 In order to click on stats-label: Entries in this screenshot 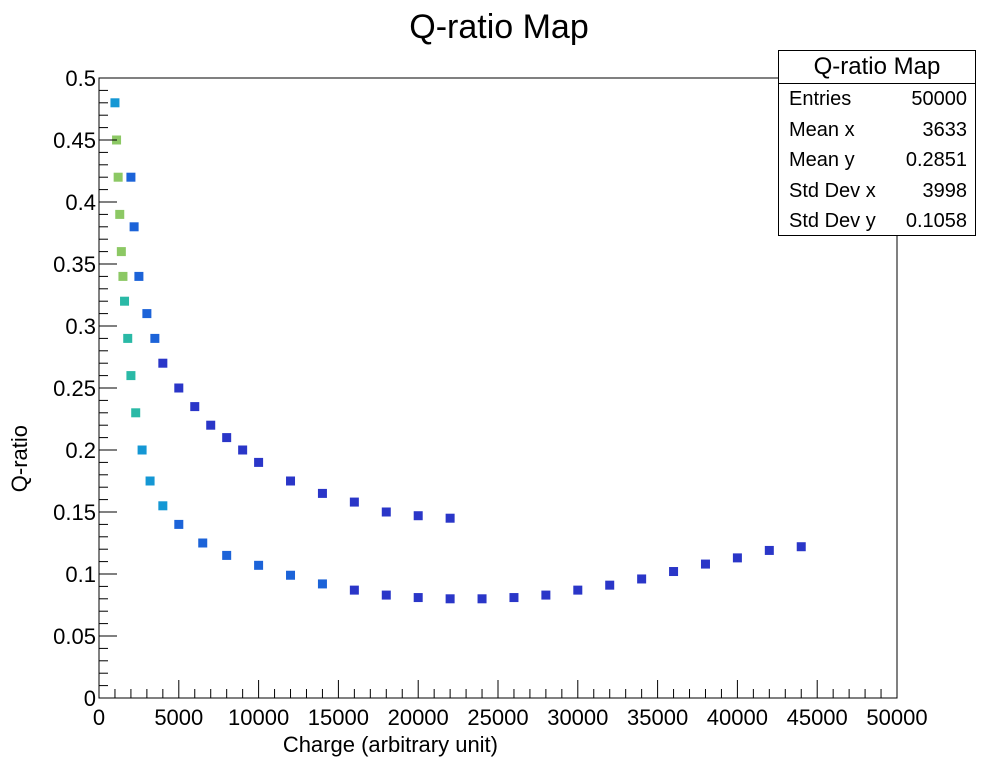, I will do `click(820, 99)`.